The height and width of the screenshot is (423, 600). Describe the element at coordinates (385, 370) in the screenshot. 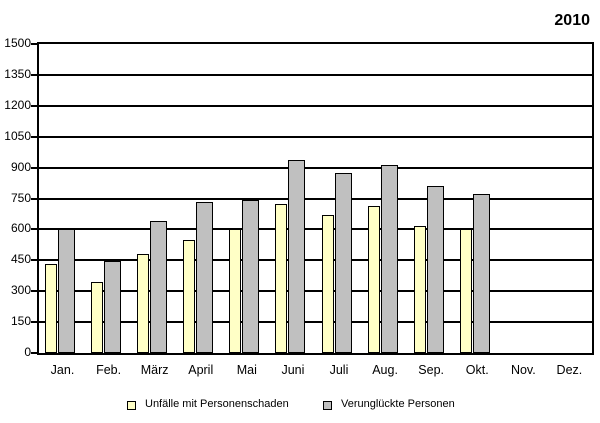

I see `x-axis-label: Aug.` at that location.